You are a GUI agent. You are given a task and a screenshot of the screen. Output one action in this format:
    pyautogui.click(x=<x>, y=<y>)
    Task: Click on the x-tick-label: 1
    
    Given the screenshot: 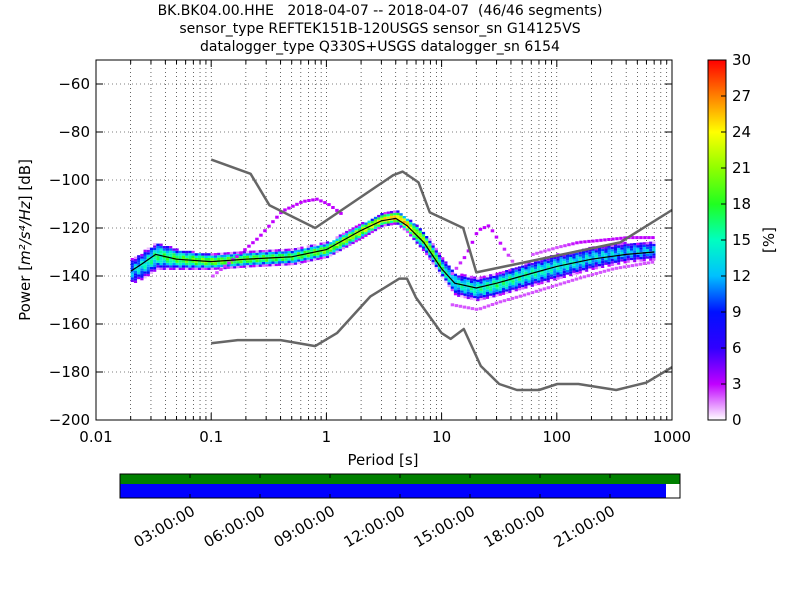 What is the action you would take?
    pyautogui.click(x=327, y=437)
    